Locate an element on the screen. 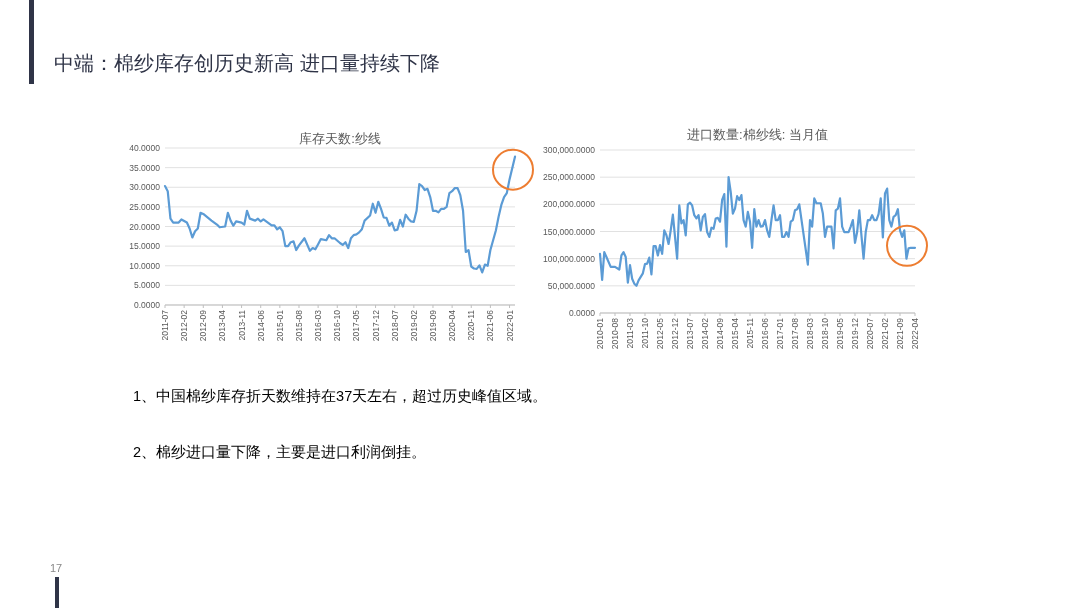 The image size is (1080, 608). y-tick-label: 15.0000 is located at coordinates (145, 246).